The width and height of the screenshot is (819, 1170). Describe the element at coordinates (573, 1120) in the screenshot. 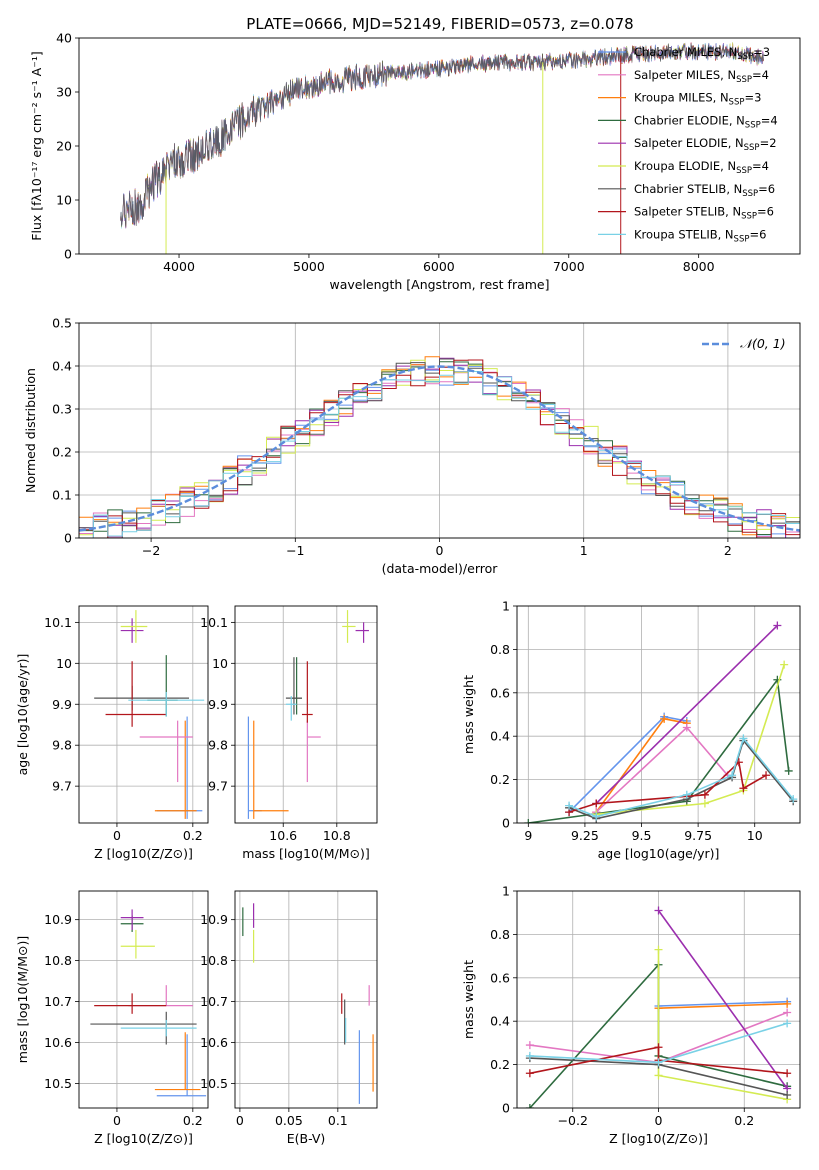

I see `x-tick-label: −0.2` at that location.